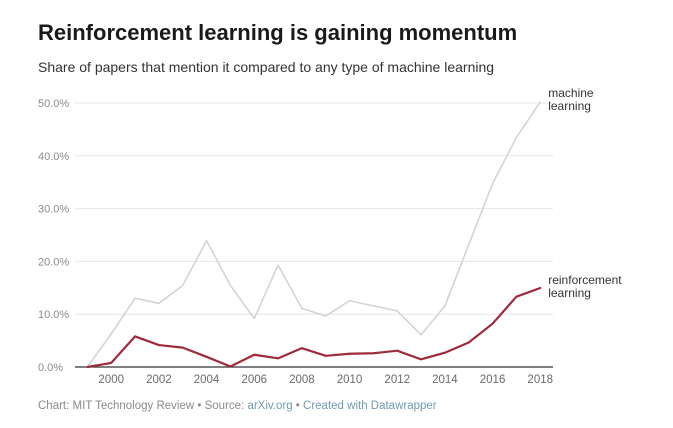 Image resolution: width=673 pixels, height=428 pixels. Describe the element at coordinates (207, 380) in the screenshot. I see `x-tick-label: 2004` at that location.